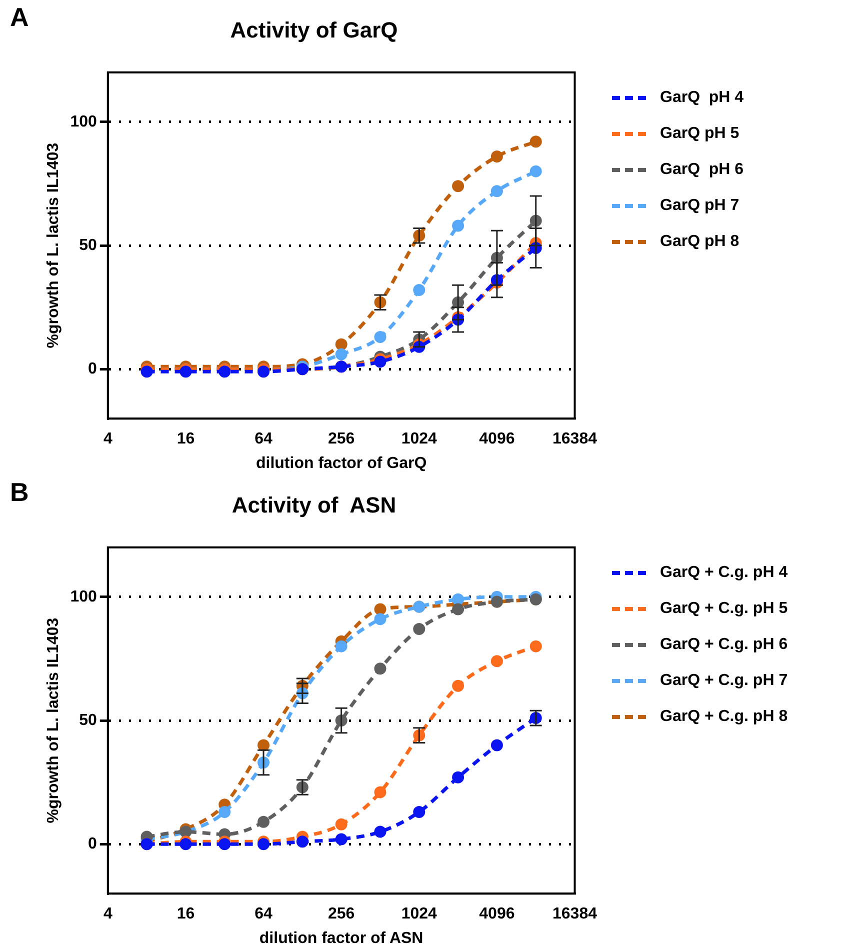  What do you see at coordinates (702, 98) in the screenshot?
I see `legend-label: GarQ pH 4` at bounding box center [702, 98].